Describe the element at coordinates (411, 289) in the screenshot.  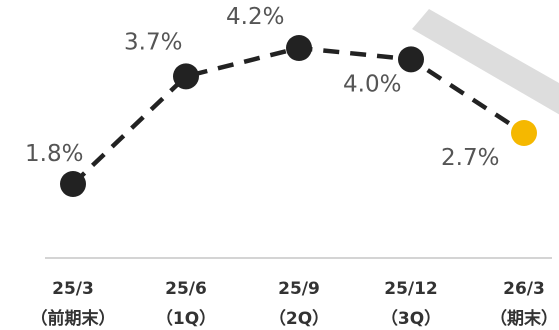
I see `x-tick-label: 25/12` at that location.